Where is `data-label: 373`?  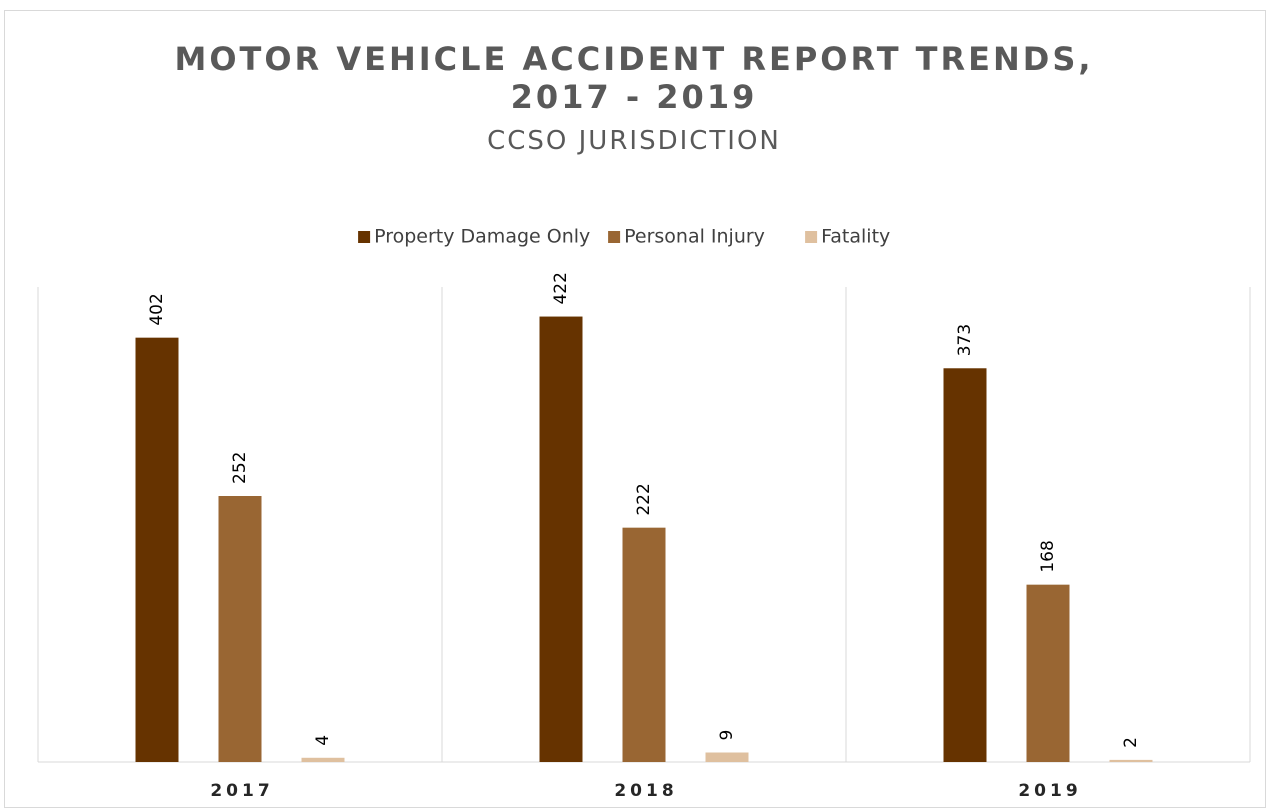 data-label: 373 is located at coordinates (965, 340).